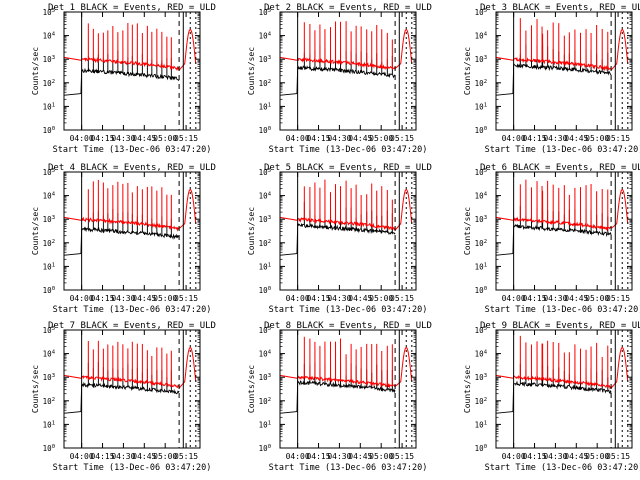 The height and width of the screenshot is (480, 640). I want to click on panel-title: Det 9 BLACK = Events, RED = ULD, so click(560, 326).